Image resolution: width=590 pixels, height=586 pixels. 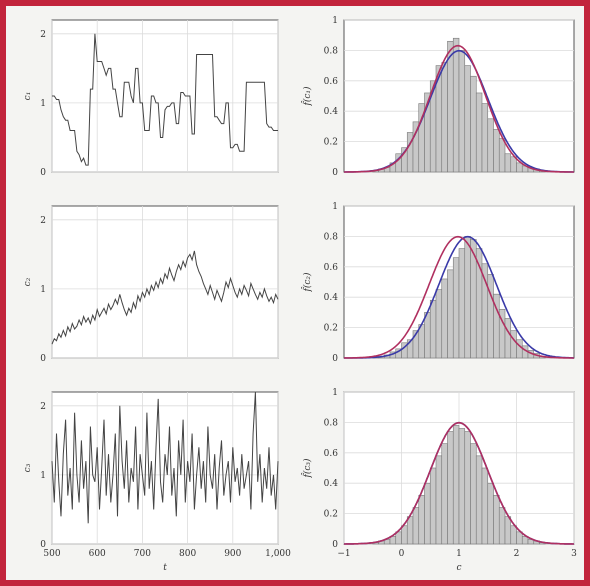 I want to click on panel-left-top: 0 1 2 c₁, so click(x=151, y=98).